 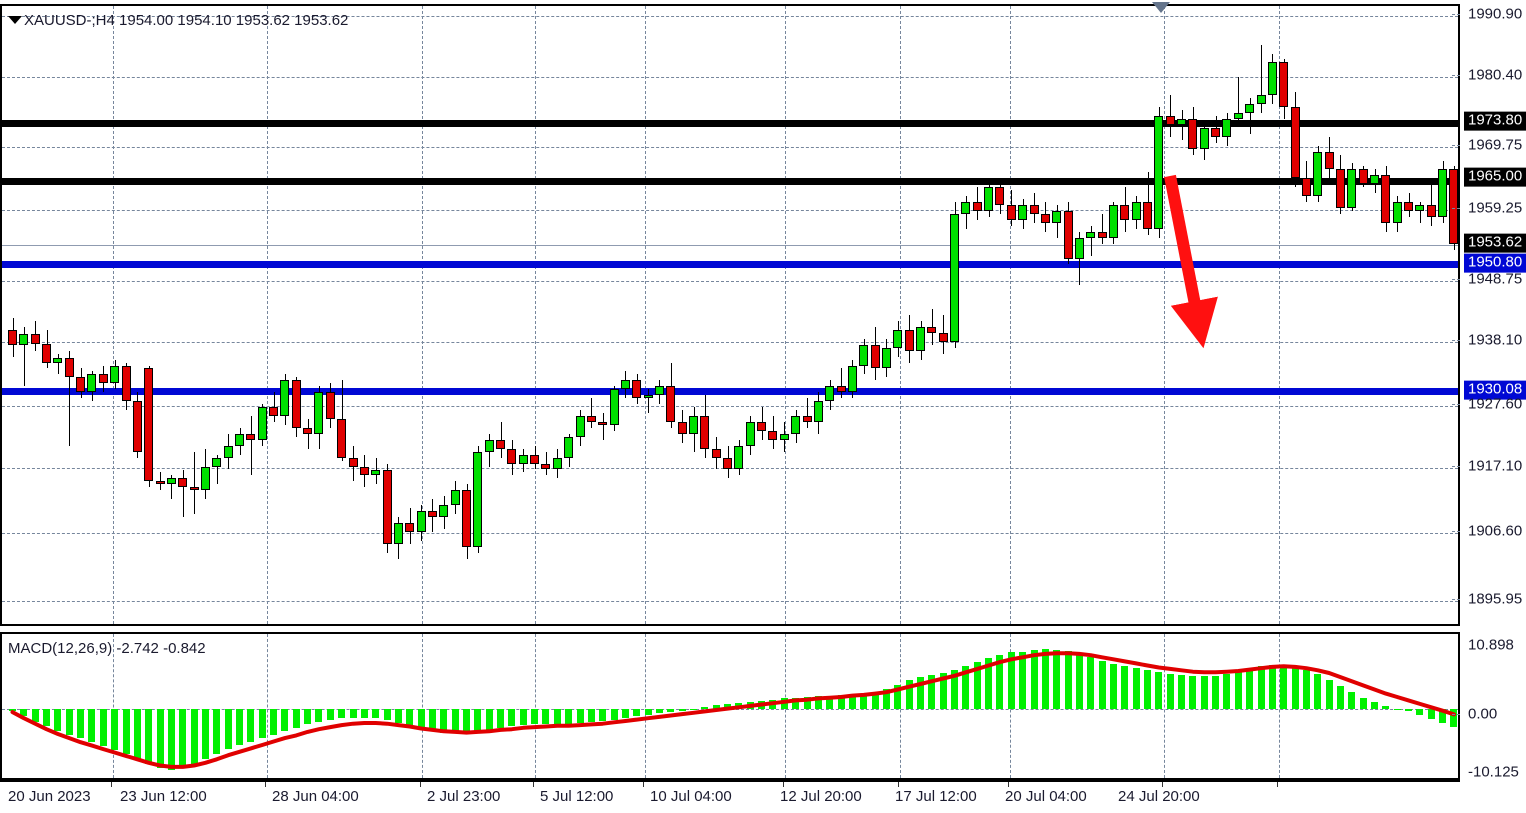 I want to click on price-level-badge: 1965.00, so click(x=1495, y=177).